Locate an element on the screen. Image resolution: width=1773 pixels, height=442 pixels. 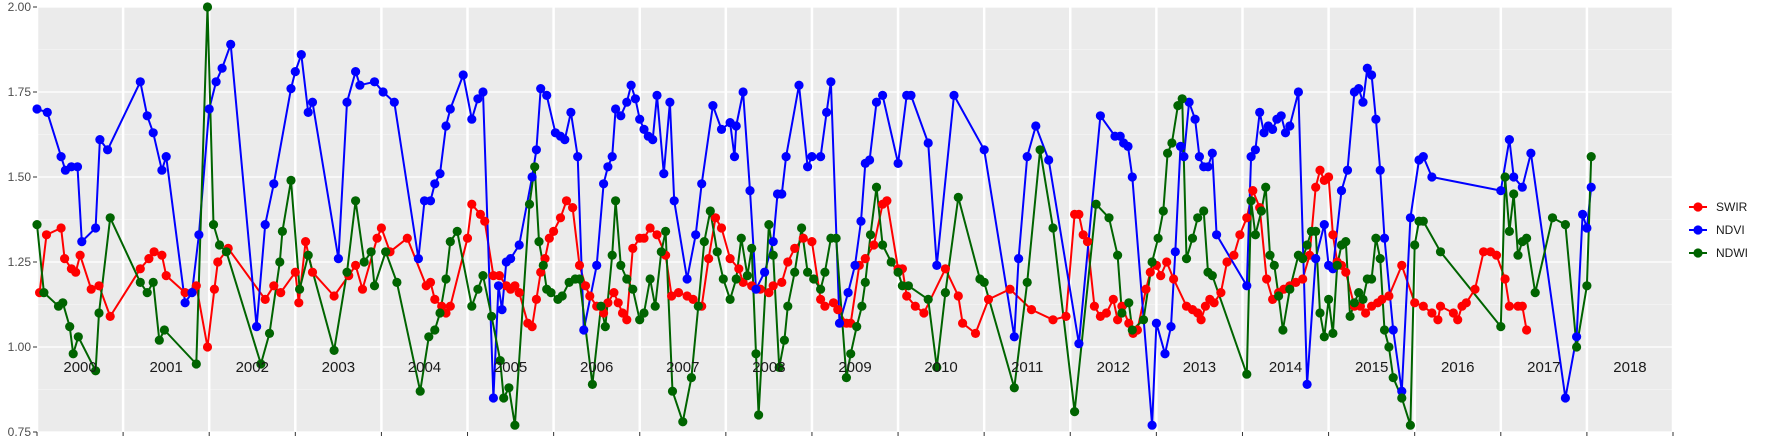
year-label: 2001 is located at coordinates (165, 367).